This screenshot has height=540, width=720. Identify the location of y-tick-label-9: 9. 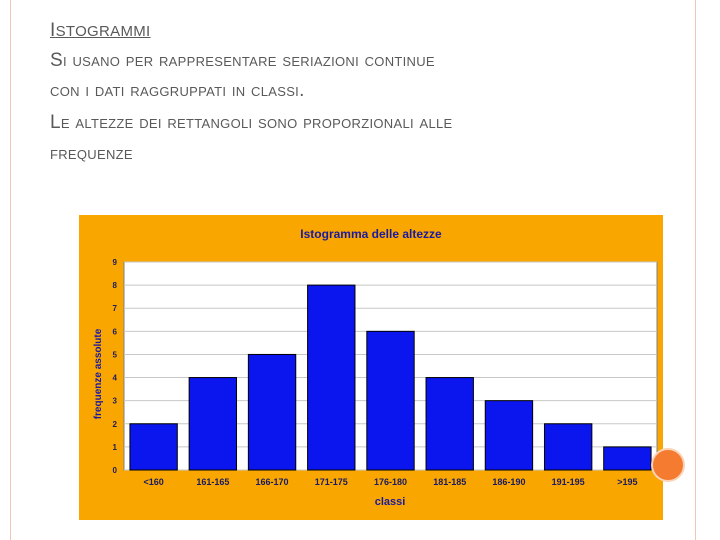
(115, 262).